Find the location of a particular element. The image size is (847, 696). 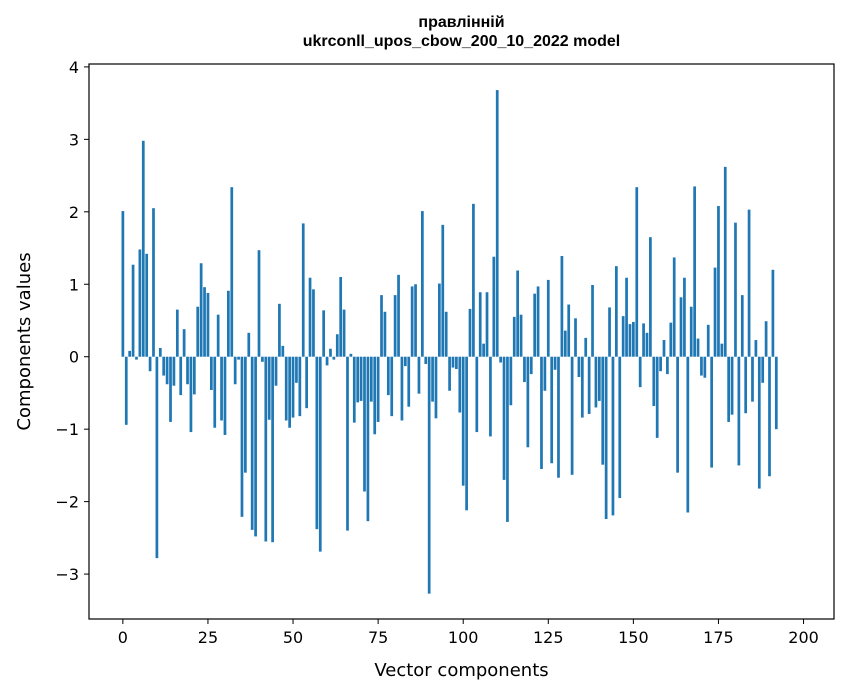

x-axis-label: Vector components is located at coordinates (461, 670).